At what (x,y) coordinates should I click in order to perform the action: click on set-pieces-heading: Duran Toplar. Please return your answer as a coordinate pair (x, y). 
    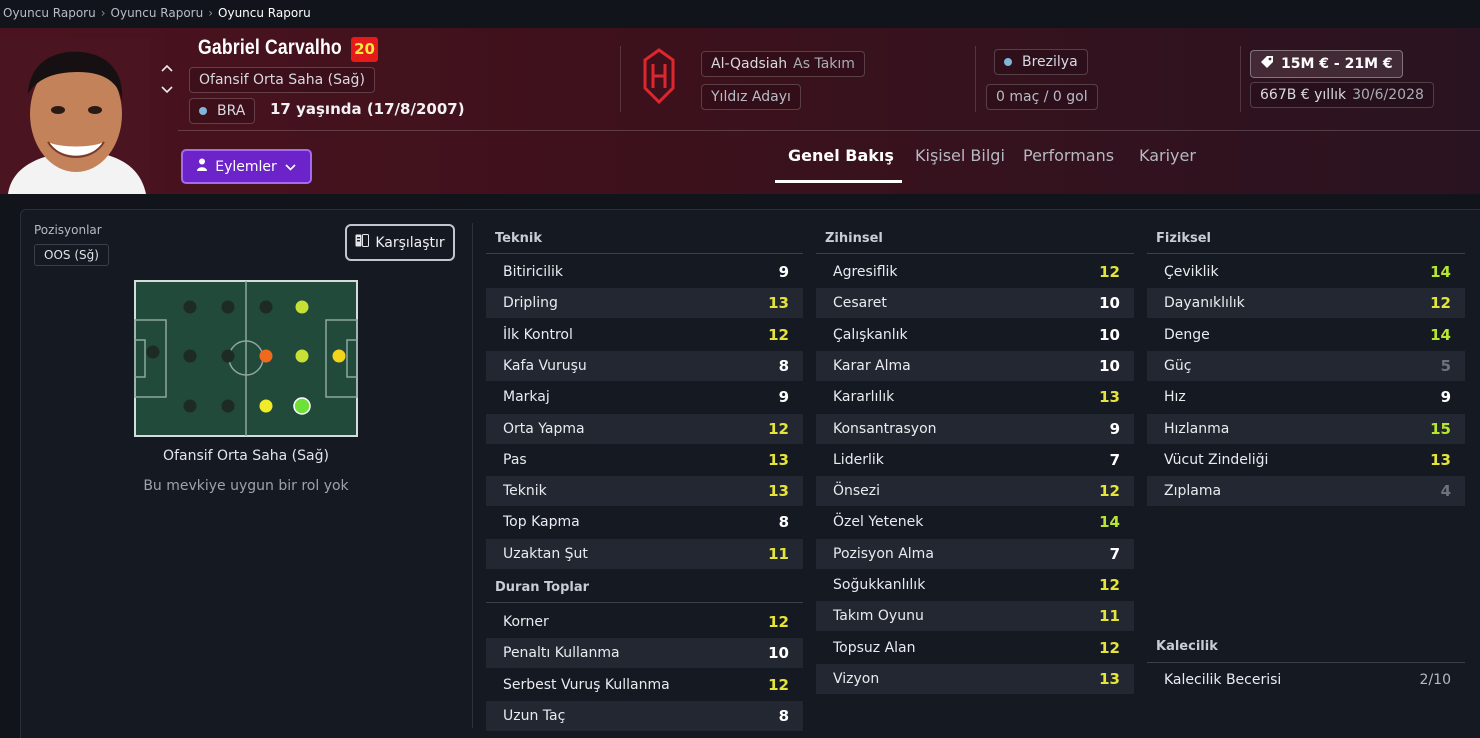
    Looking at the image, I should click on (542, 587).